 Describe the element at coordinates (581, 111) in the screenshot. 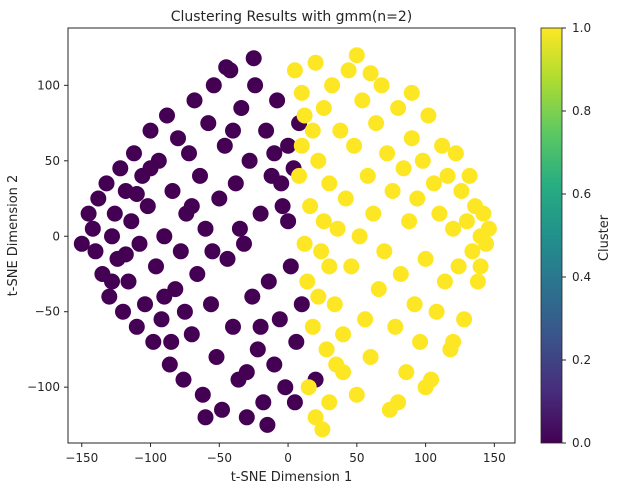

I see `colorbar-tick-label: 0.8` at that location.